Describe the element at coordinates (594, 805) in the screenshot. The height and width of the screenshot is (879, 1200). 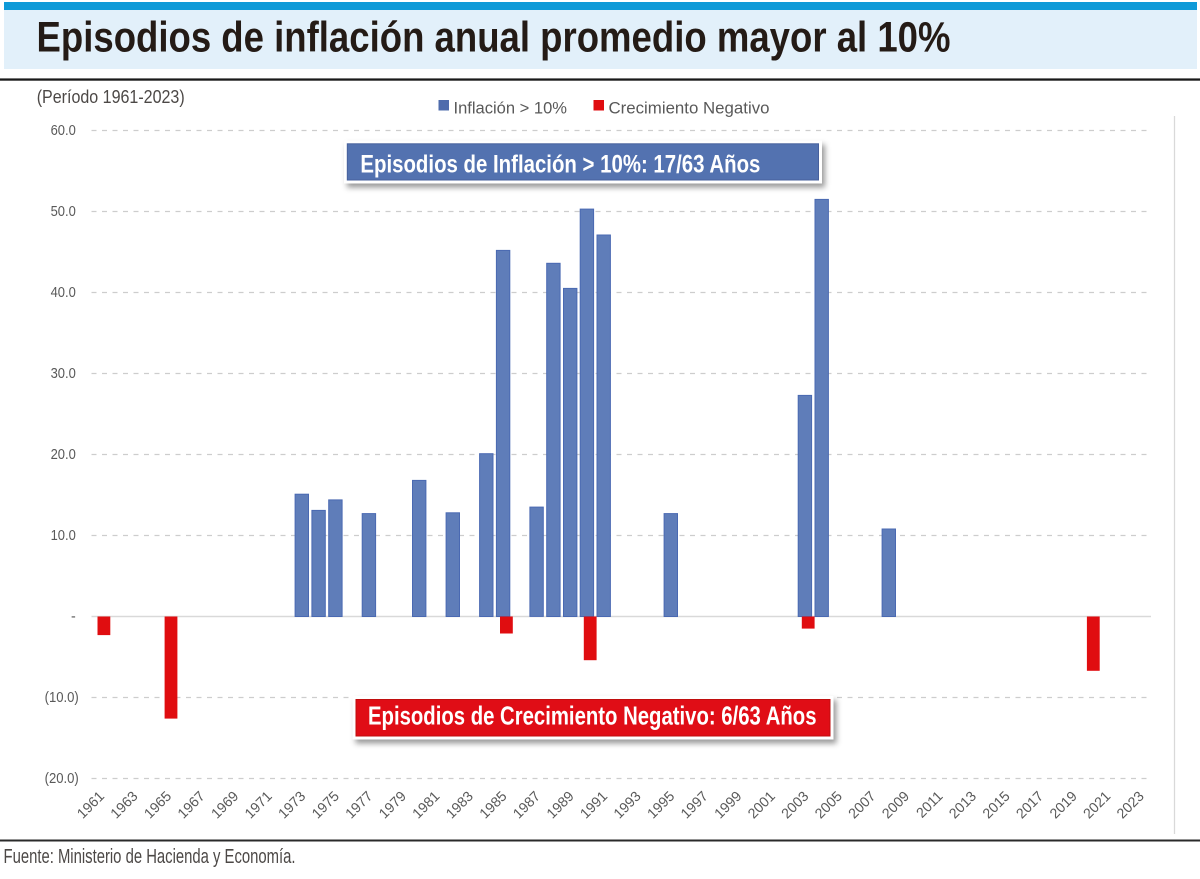
I see `svg-text: 1991` at that location.